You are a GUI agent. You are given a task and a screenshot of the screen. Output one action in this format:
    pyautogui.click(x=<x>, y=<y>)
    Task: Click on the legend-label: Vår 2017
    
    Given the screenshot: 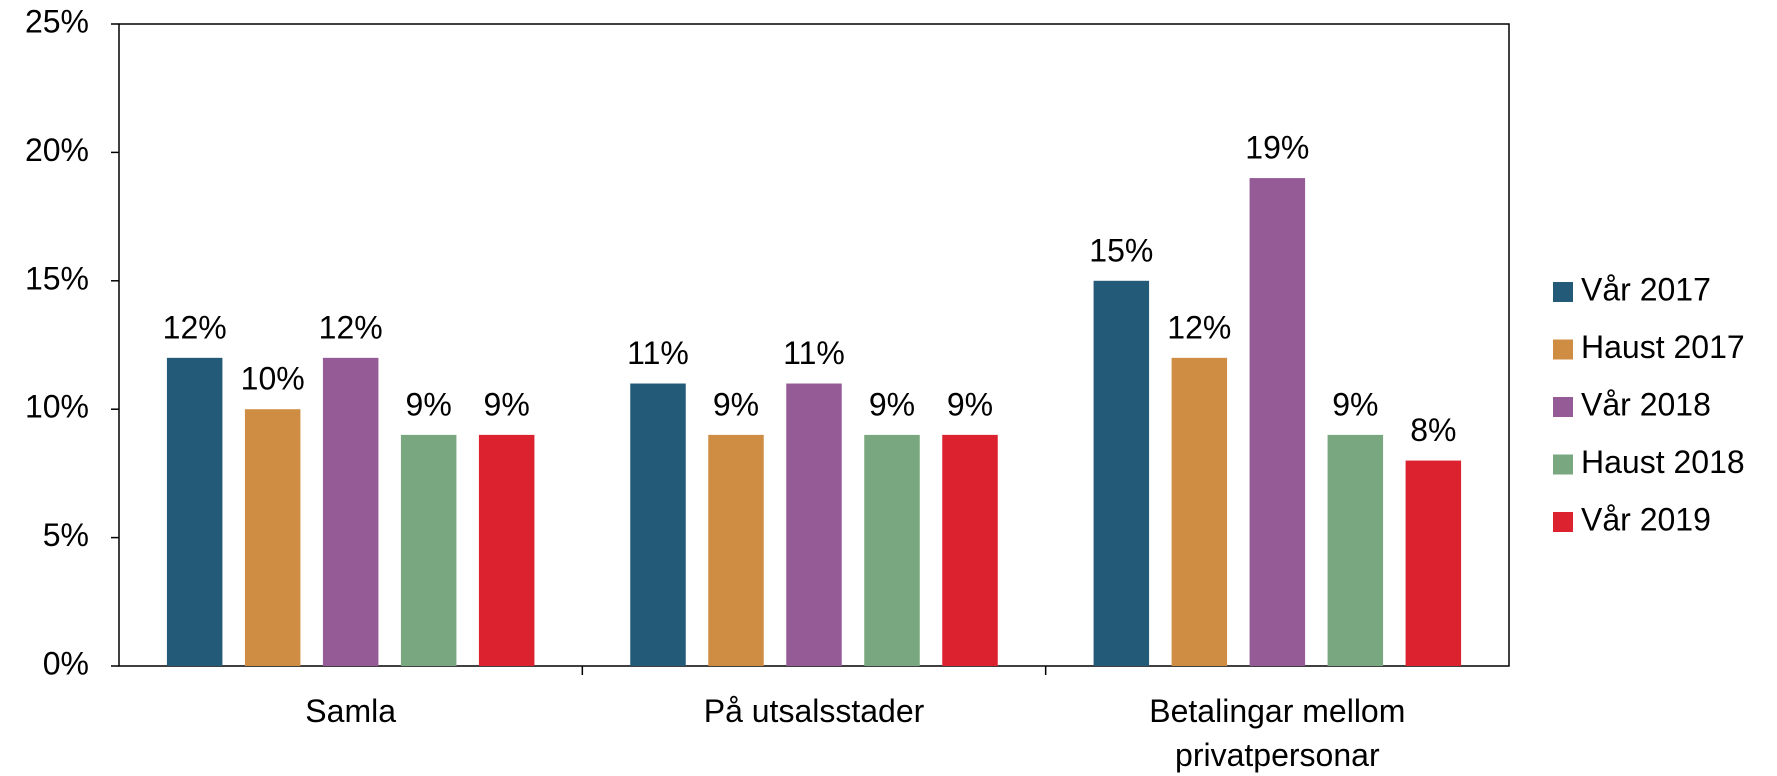 What is the action you would take?
    pyautogui.click(x=1646, y=289)
    